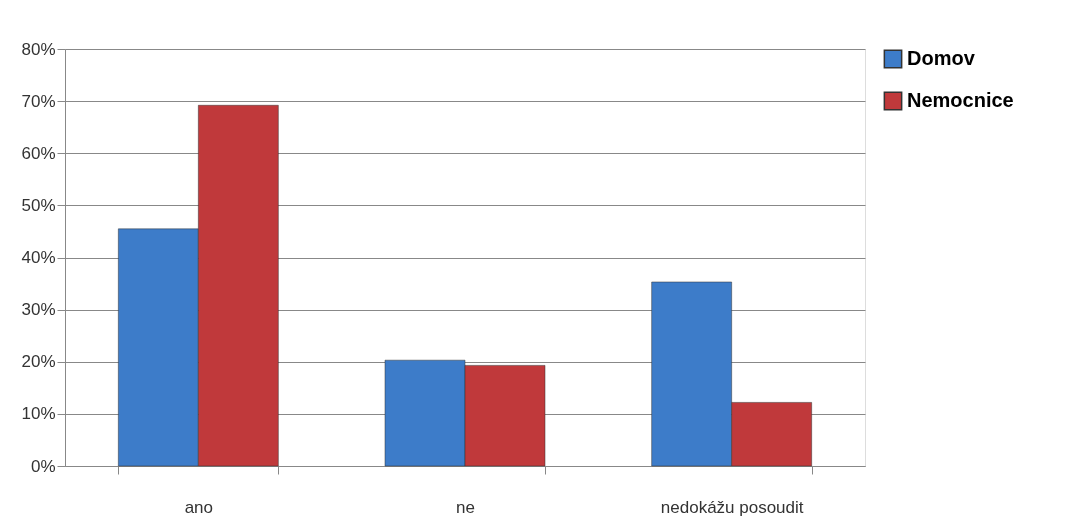 The height and width of the screenshot is (529, 1079). Describe the element at coordinates (38, 205) in the screenshot. I see `y-tick-label: 50%` at that location.